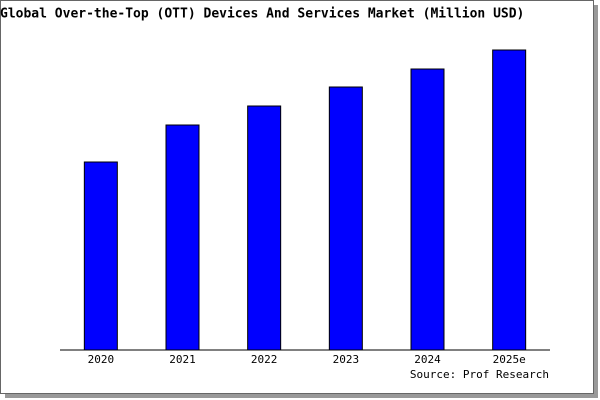 This screenshot has height=400, width=600. What do you see at coordinates (346, 359) in the screenshot?
I see `x-tick-label: 2023` at bounding box center [346, 359].